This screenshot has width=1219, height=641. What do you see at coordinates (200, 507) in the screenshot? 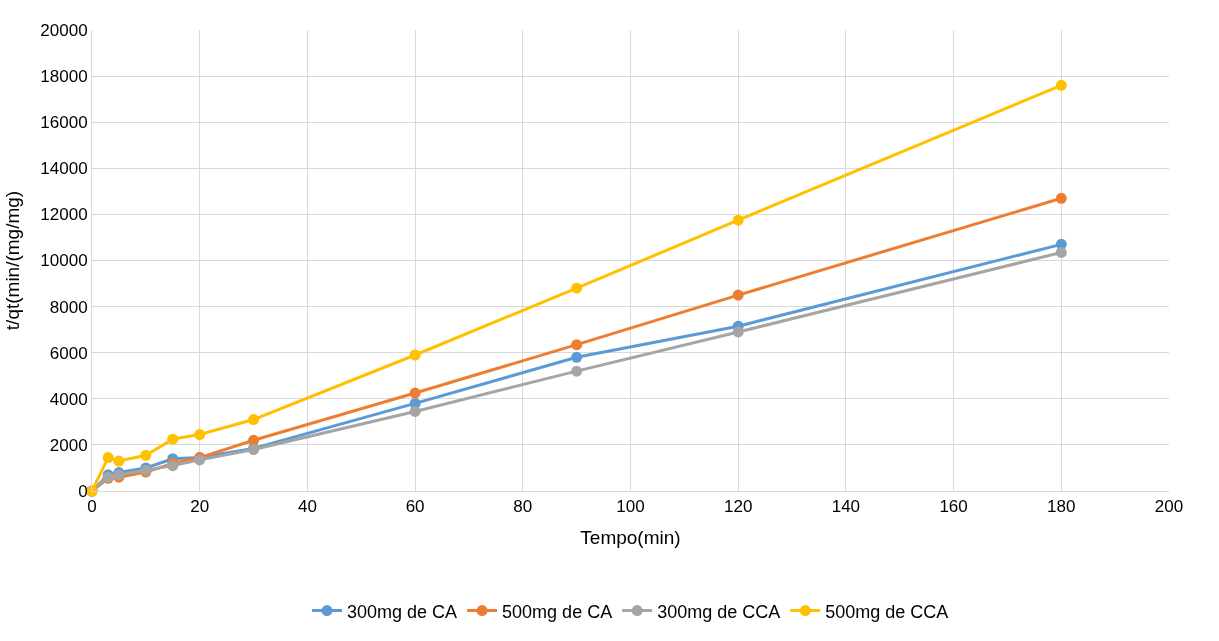
I see `x-tick-label: 20` at bounding box center [200, 507].